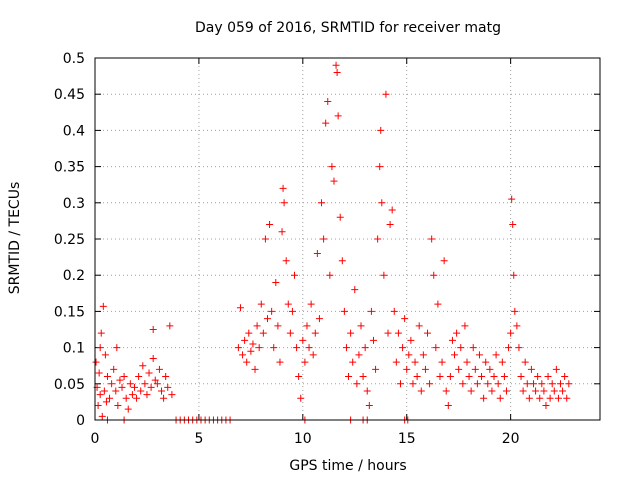  What do you see at coordinates (303, 439) in the screenshot?
I see `x-tick-label: 10` at bounding box center [303, 439].